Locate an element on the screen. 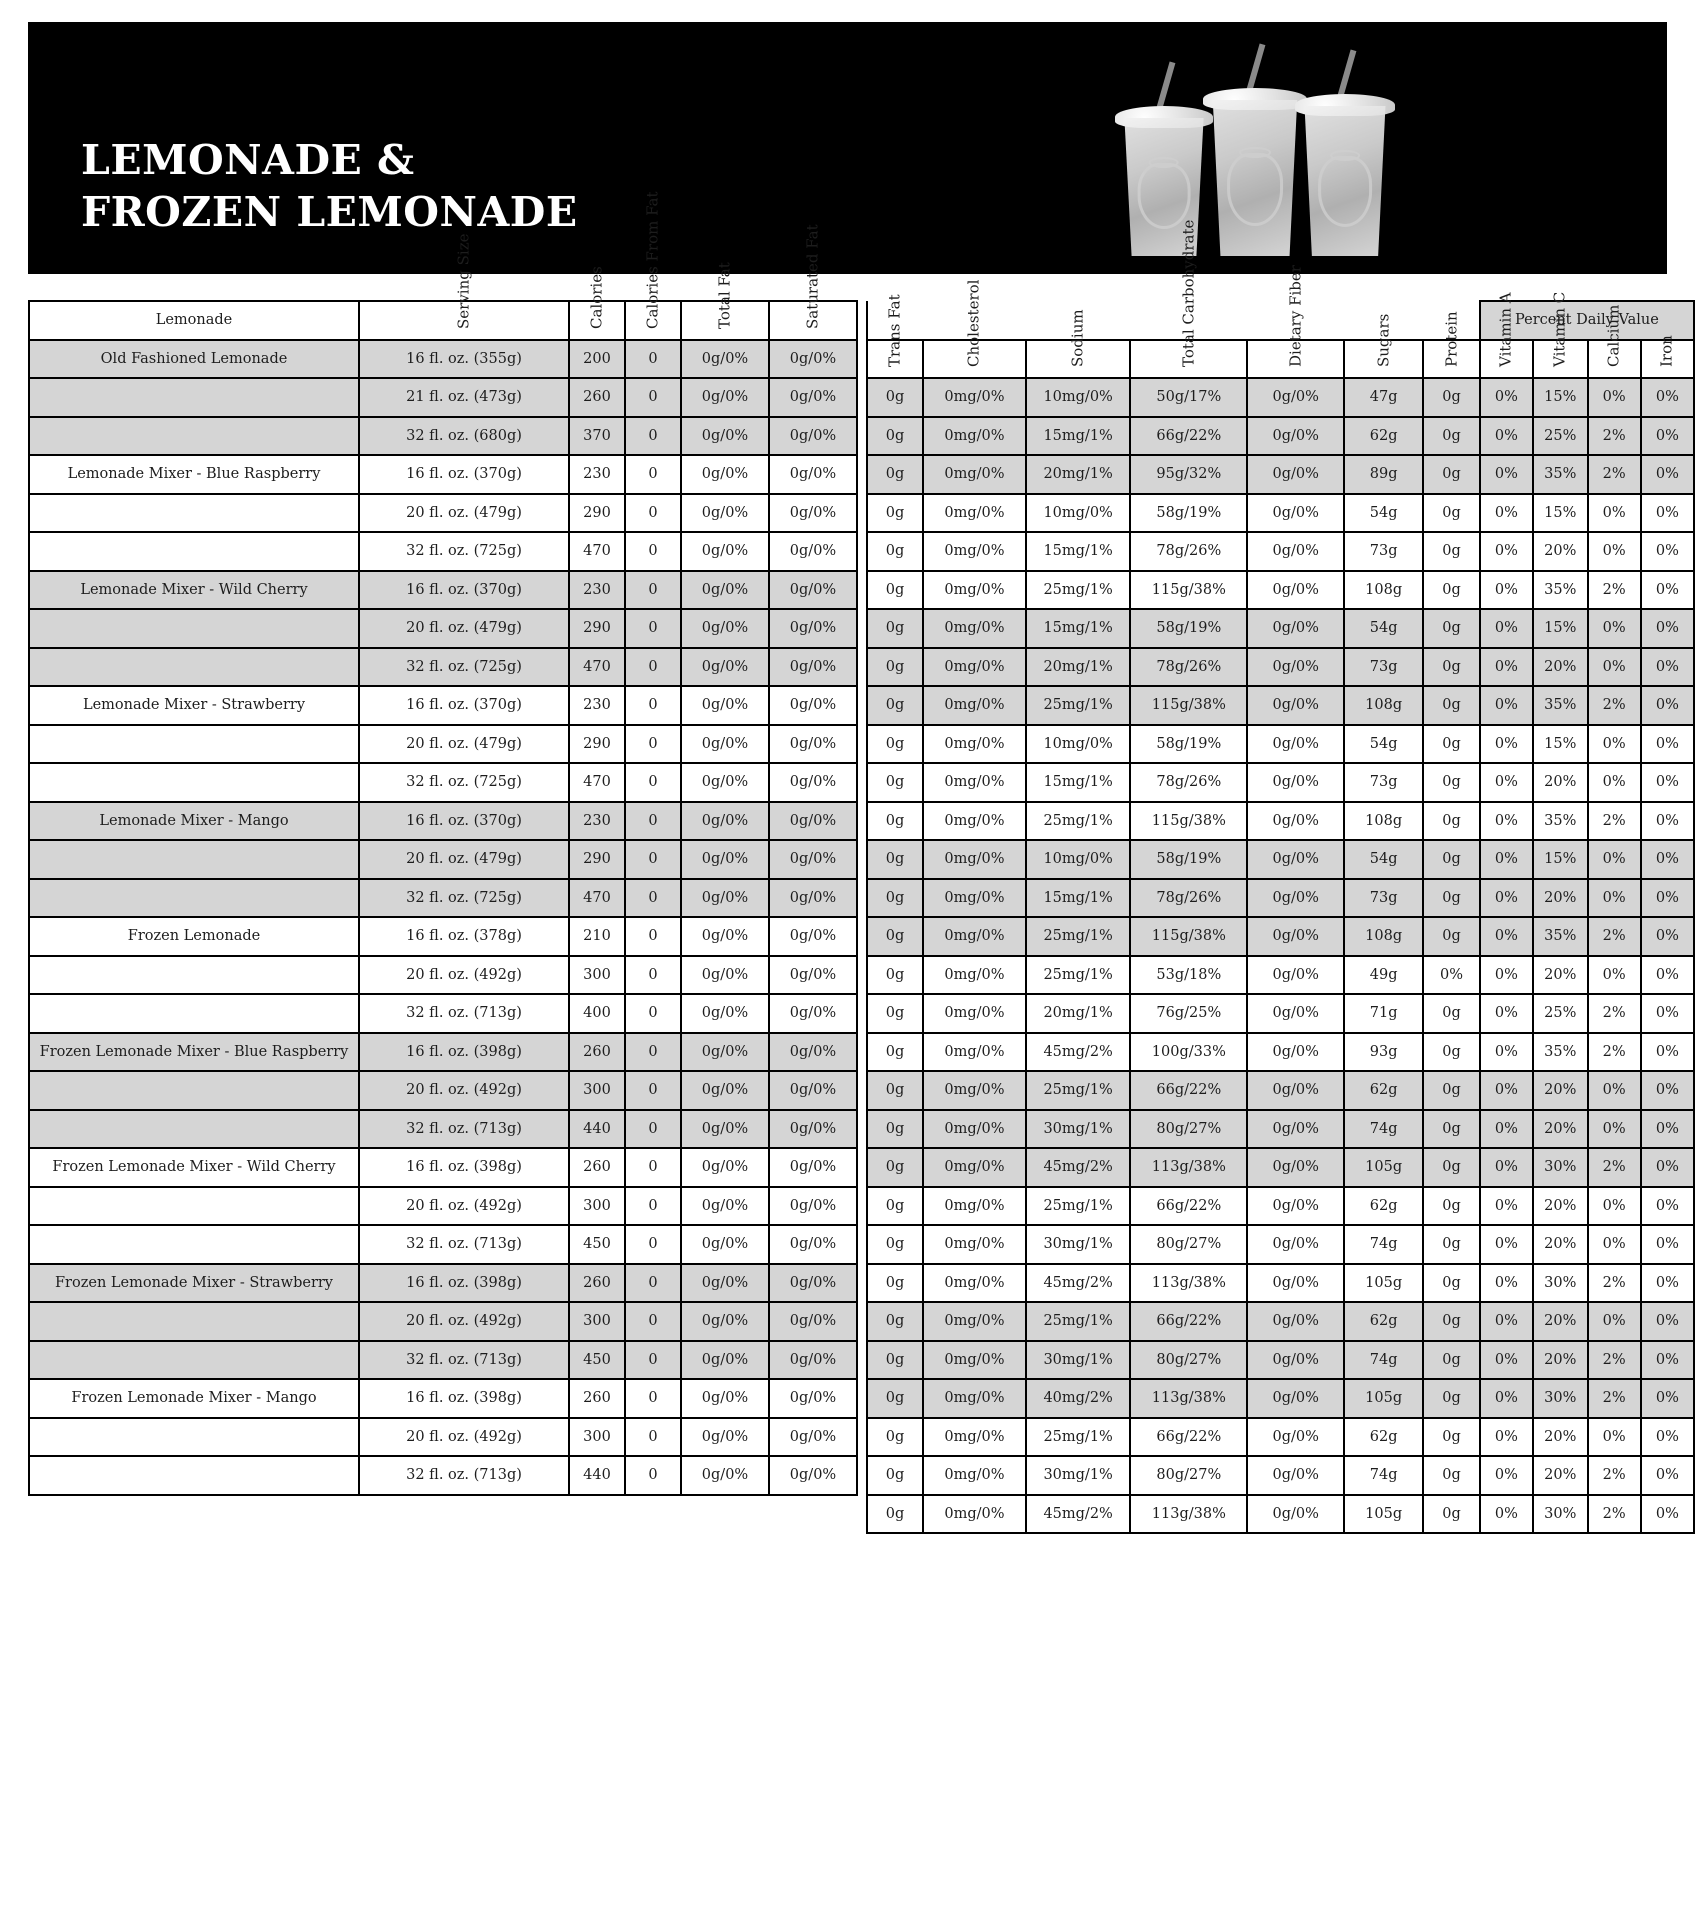 The image size is (1695, 1920). cell-vitamin-c: 35% is located at coordinates (1560, 1051).